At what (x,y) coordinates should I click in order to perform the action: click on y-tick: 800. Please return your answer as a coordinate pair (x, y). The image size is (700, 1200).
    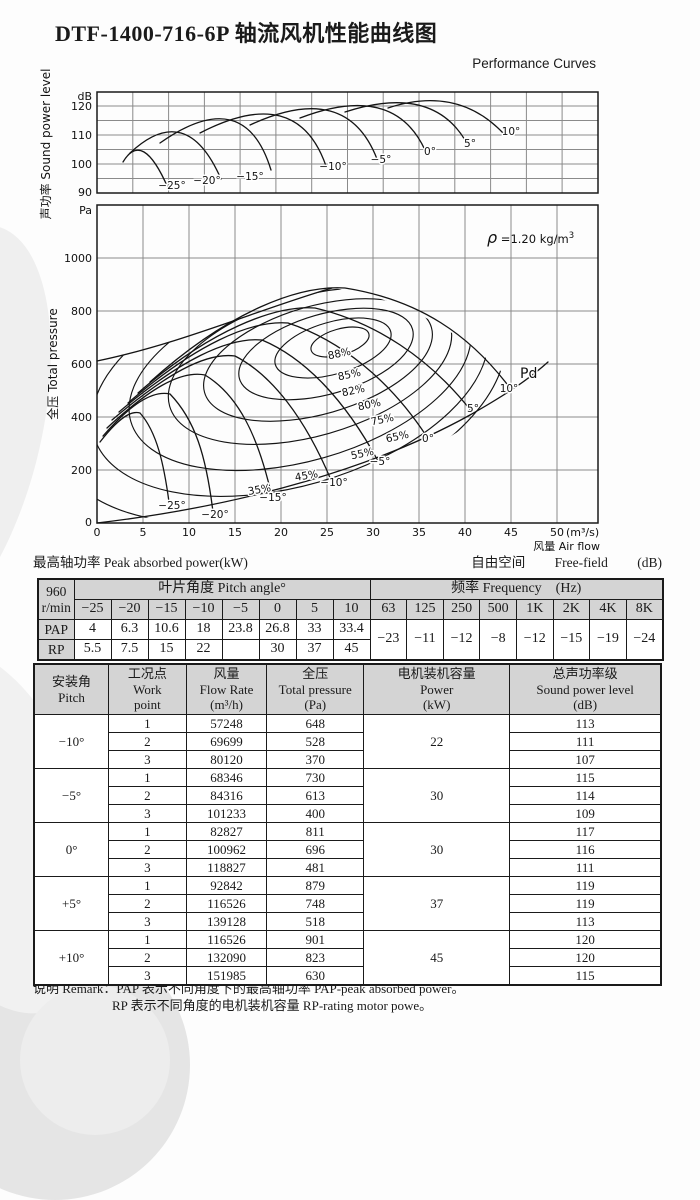
    Looking at the image, I should click on (81, 311).